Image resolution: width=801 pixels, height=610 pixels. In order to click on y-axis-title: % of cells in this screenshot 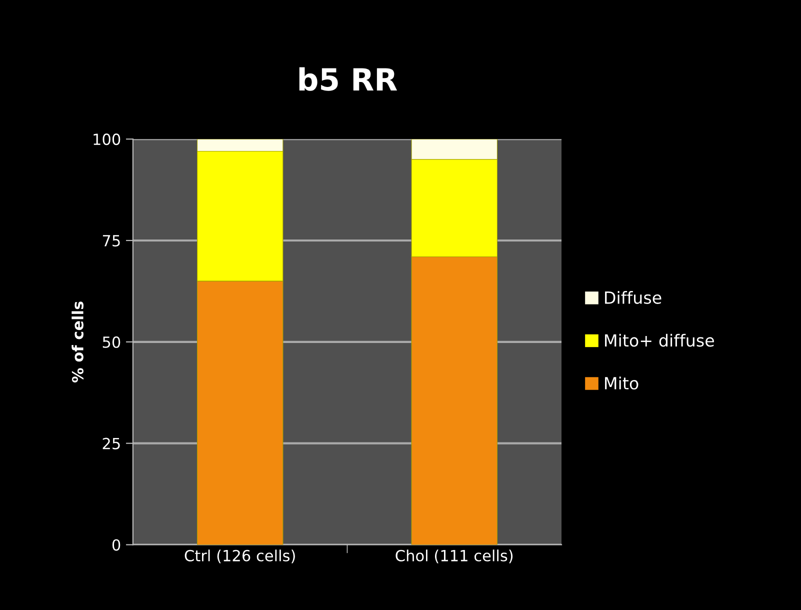, I will do `click(78, 342)`.